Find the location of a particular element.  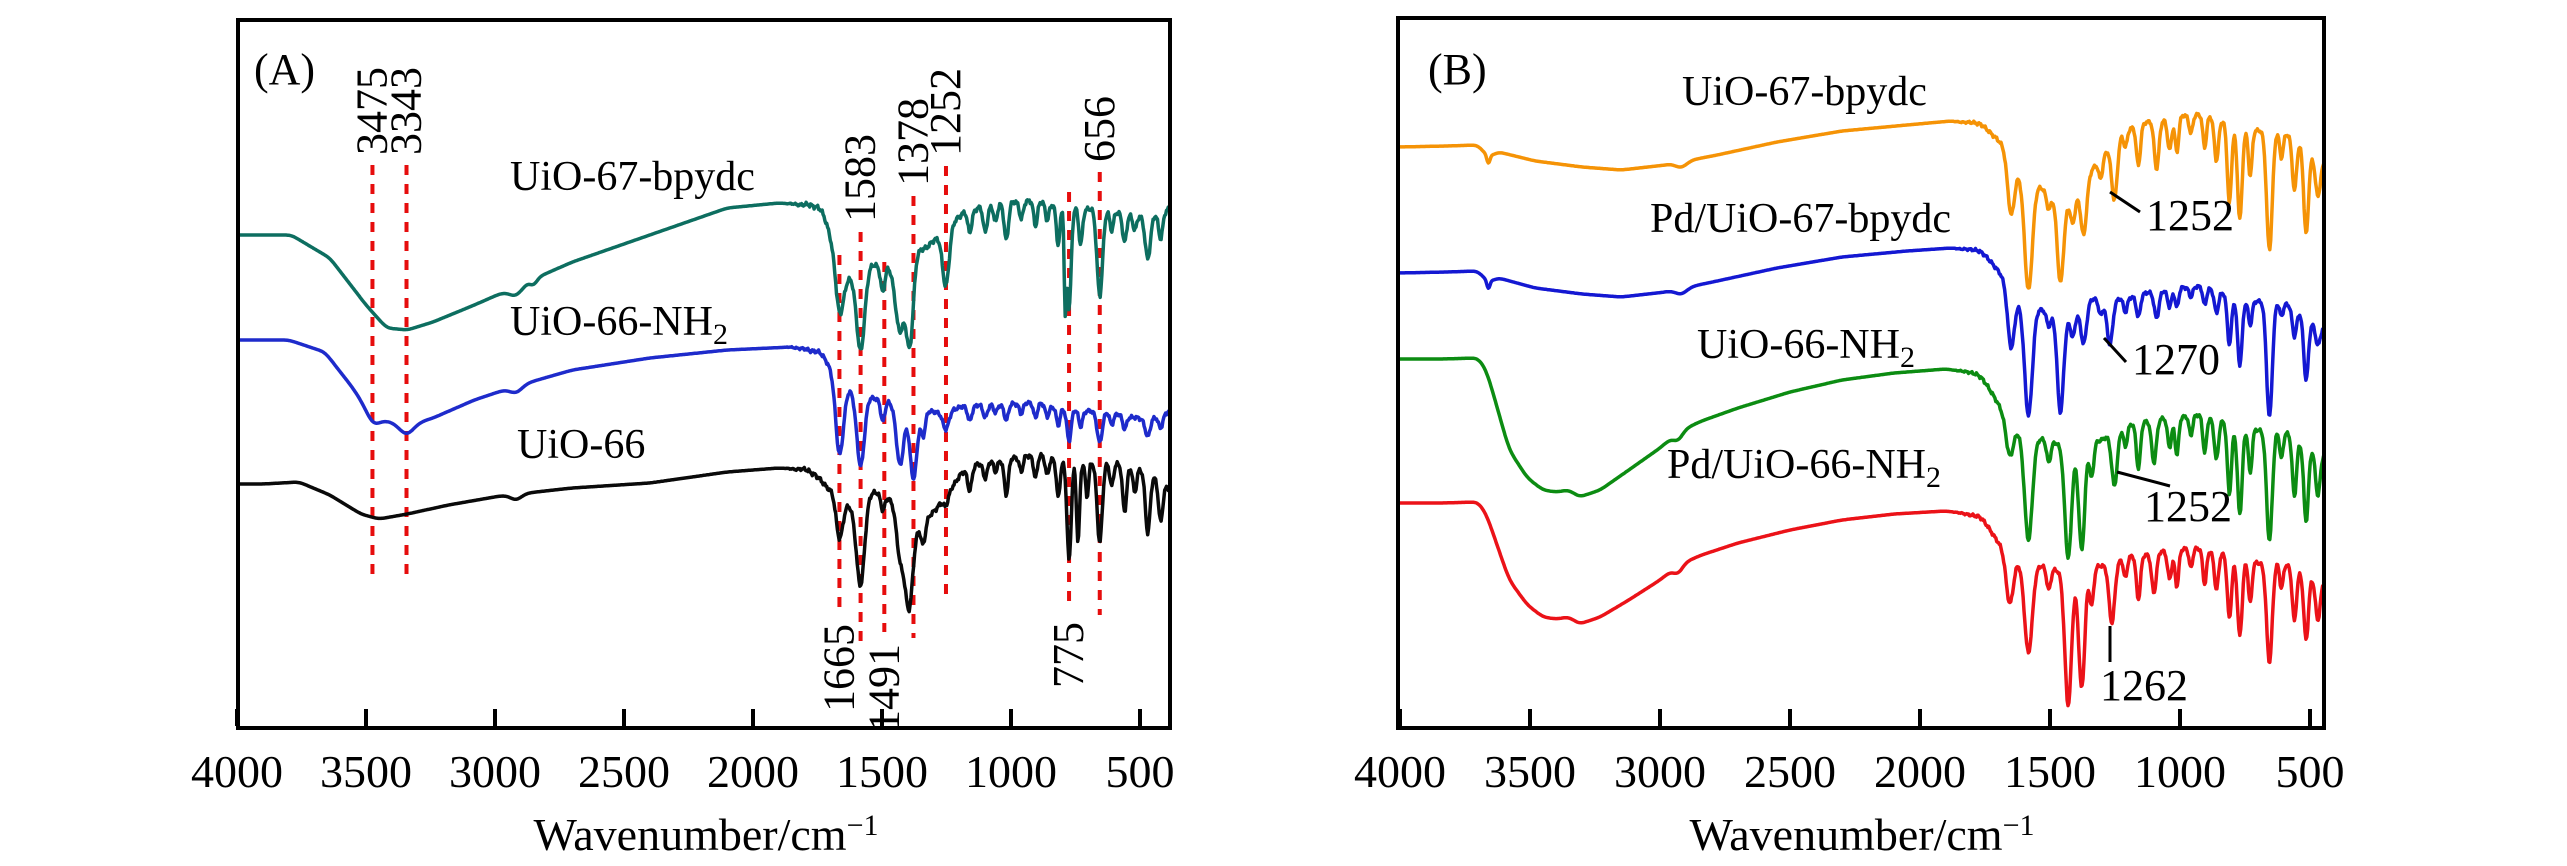

peak-label-3475: 3475 is located at coordinates (371, 111).